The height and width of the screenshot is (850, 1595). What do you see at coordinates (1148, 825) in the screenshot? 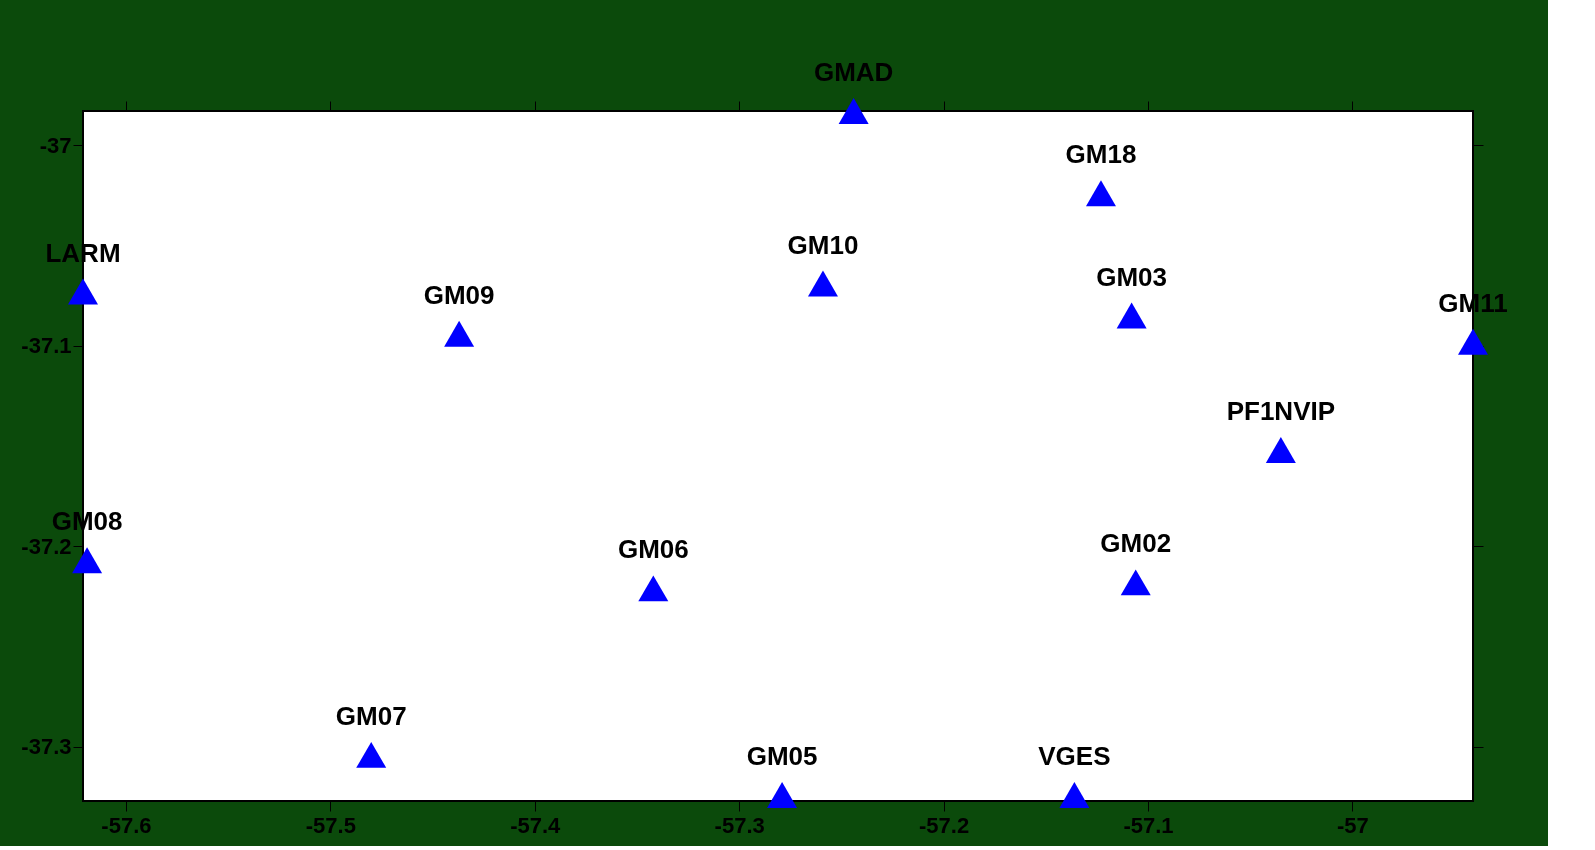
I see `x-tick-label: -57.1` at bounding box center [1148, 825].